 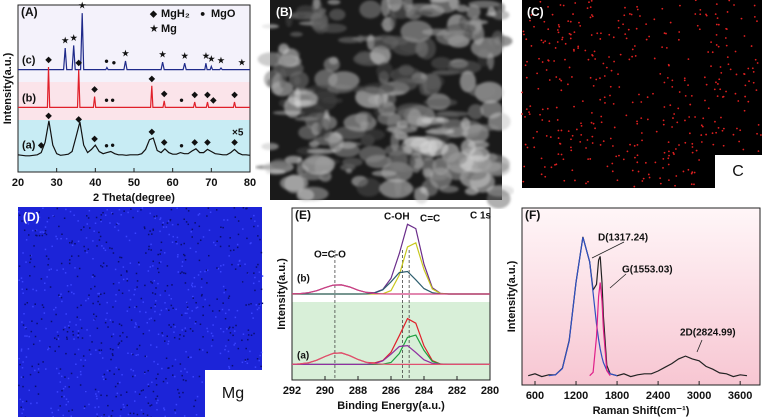 What do you see at coordinates (83, 5) in the screenshot?
I see `peak-marker: ★` at bounding box center [83, 5].